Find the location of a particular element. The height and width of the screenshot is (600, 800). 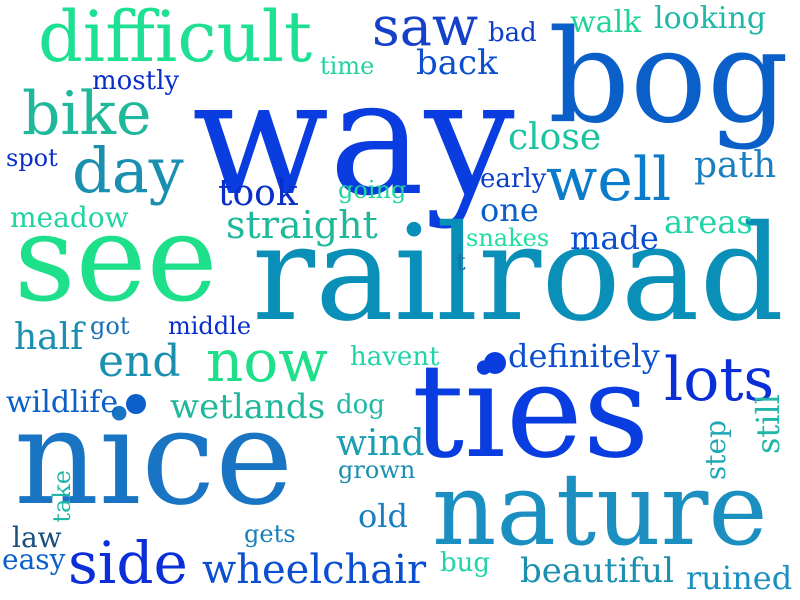

word-bad: bad is located at coordinates (512, 33).